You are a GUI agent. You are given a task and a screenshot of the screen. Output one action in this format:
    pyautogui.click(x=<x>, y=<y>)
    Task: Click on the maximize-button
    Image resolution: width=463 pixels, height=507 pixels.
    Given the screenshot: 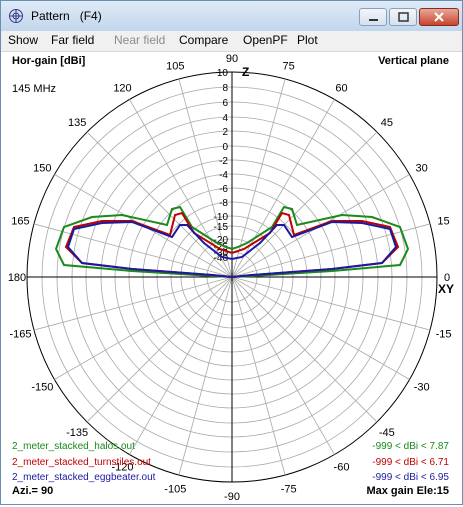 What is the action you would take?
    pyautogui.click(x=403, y=17)
    